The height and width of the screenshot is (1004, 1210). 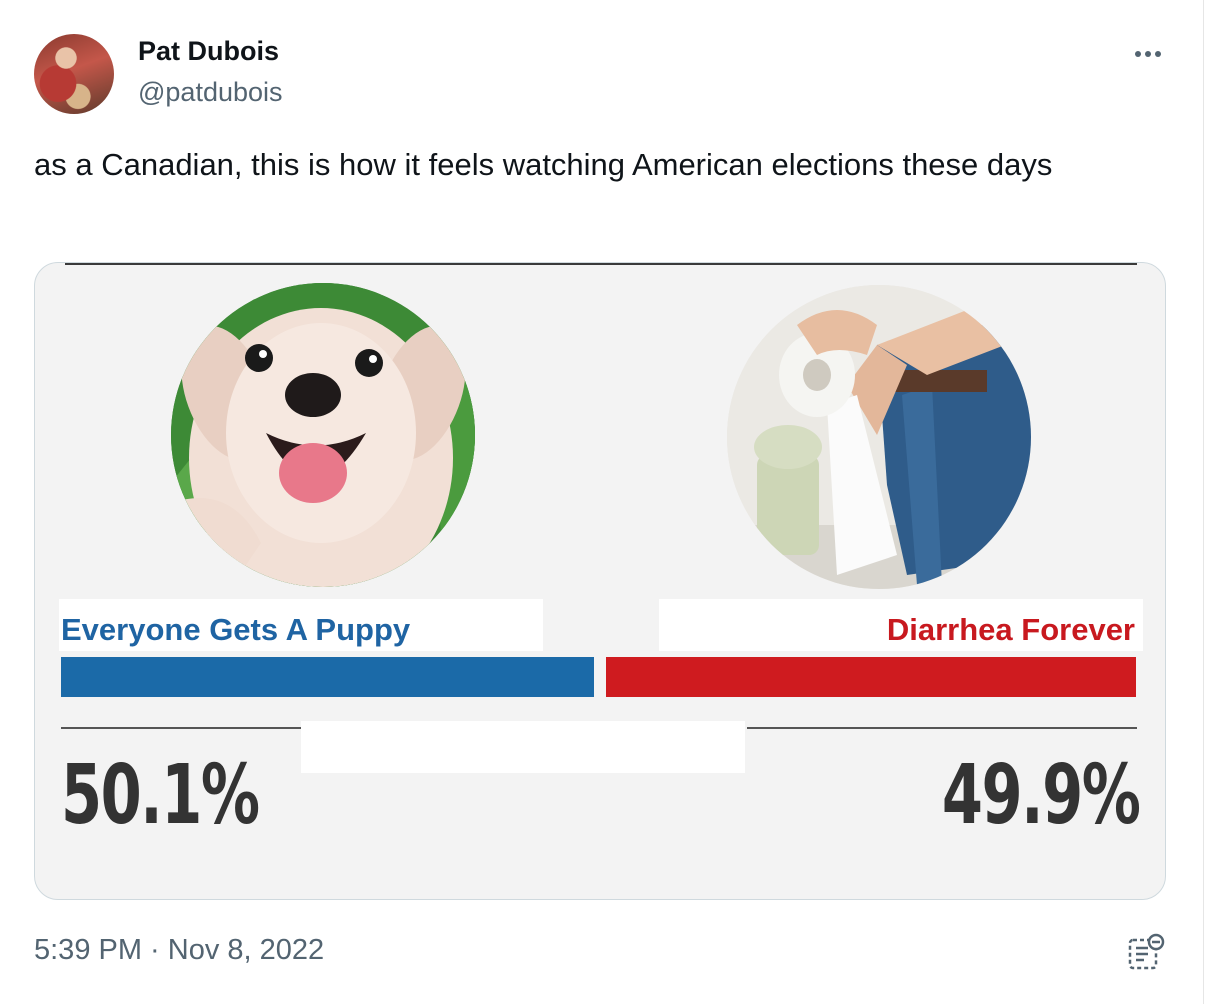 What do you see at coordinates (236, 629) in the screenshot?
I see `left-candidate-name: Everyone Gets A Puppy` at bounding box center [236, 629].